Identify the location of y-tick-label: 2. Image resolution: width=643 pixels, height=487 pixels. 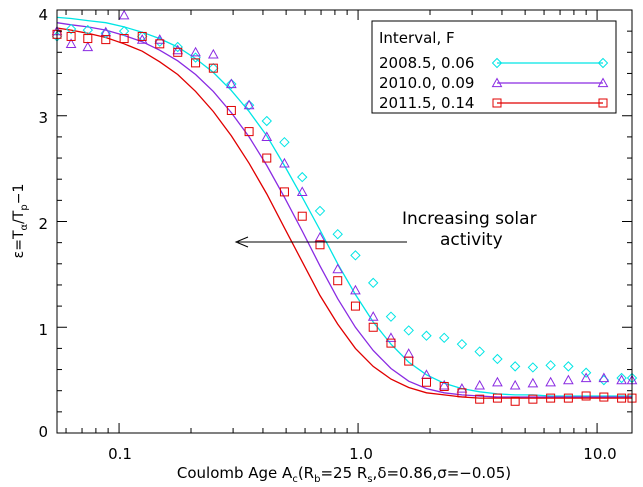
(43, 224).